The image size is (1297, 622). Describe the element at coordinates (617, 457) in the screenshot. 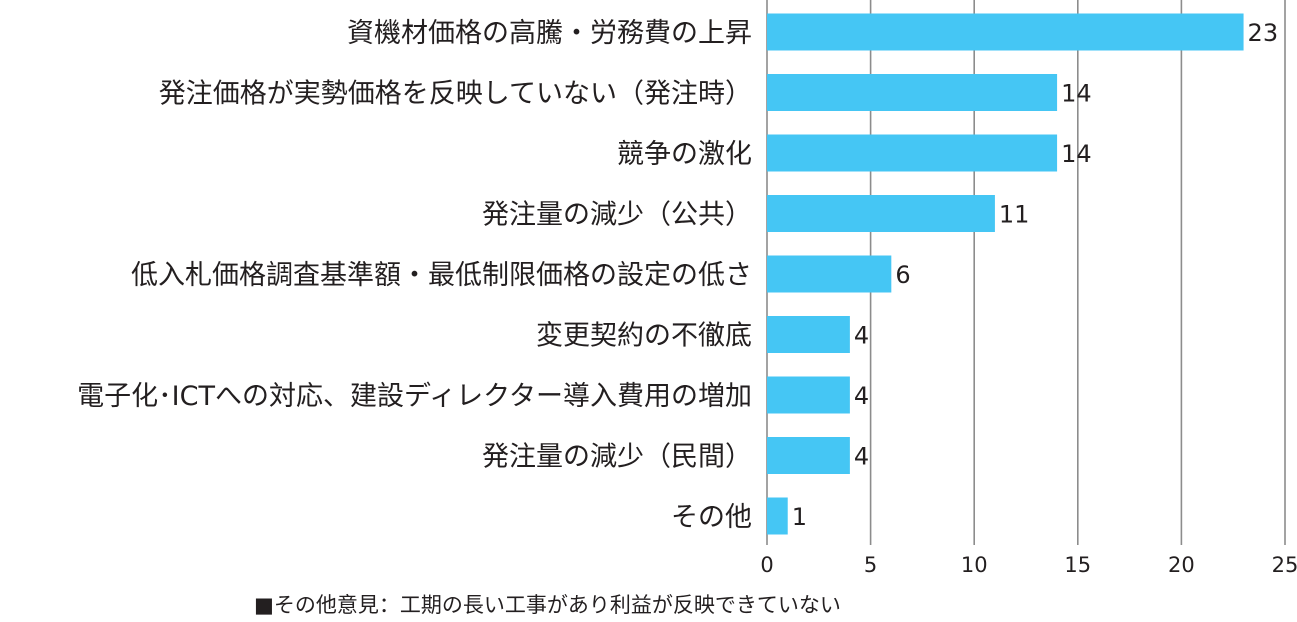

I see `category-label: 発注量の減少（民間）` at that location.